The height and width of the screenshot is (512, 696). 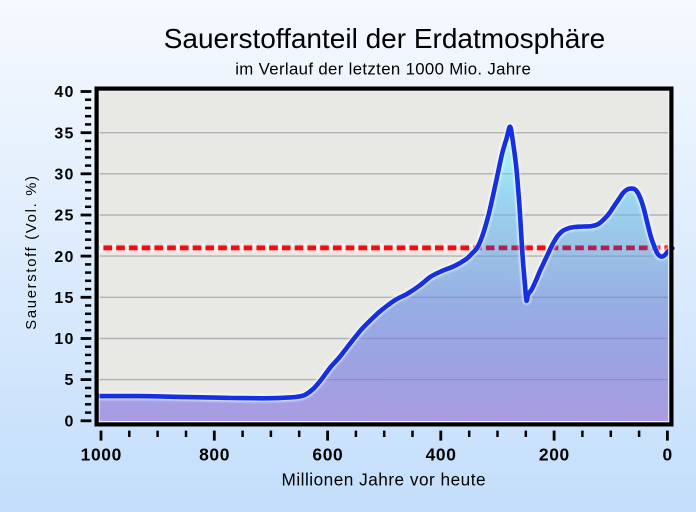 I want to click on svg-text:Sauerstoffanteil der Erdatmosp: Sauerstoffanteil der Erdatmosphäre, so click(x=385, y=38).